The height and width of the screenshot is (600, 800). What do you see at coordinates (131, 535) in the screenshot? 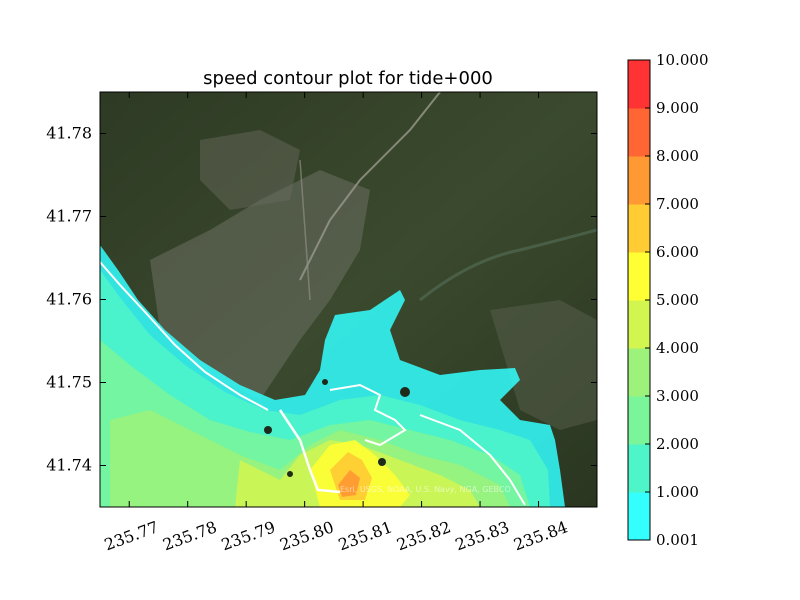
I see `x-tick-label: 235.77` at bounding box center [131, 535].